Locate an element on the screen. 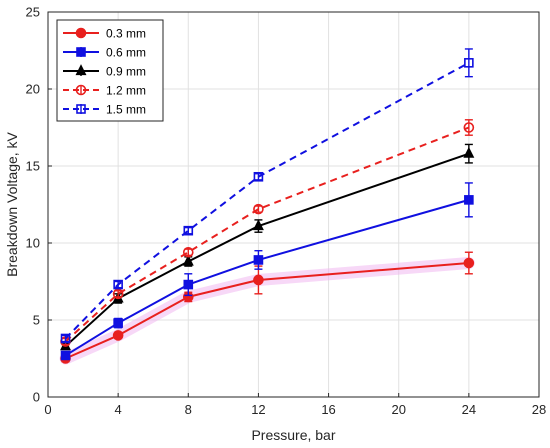  y-tick-label: 10 is located at coordinates (33, 243).